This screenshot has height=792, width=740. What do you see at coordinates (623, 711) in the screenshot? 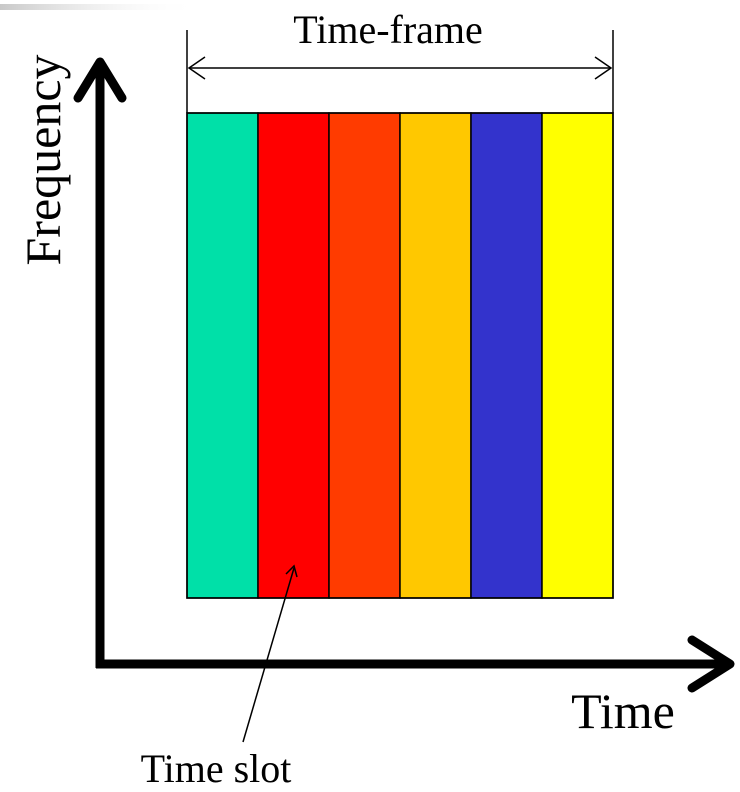
I see `time-axis-label: Time` at bounding box center [623, 711].